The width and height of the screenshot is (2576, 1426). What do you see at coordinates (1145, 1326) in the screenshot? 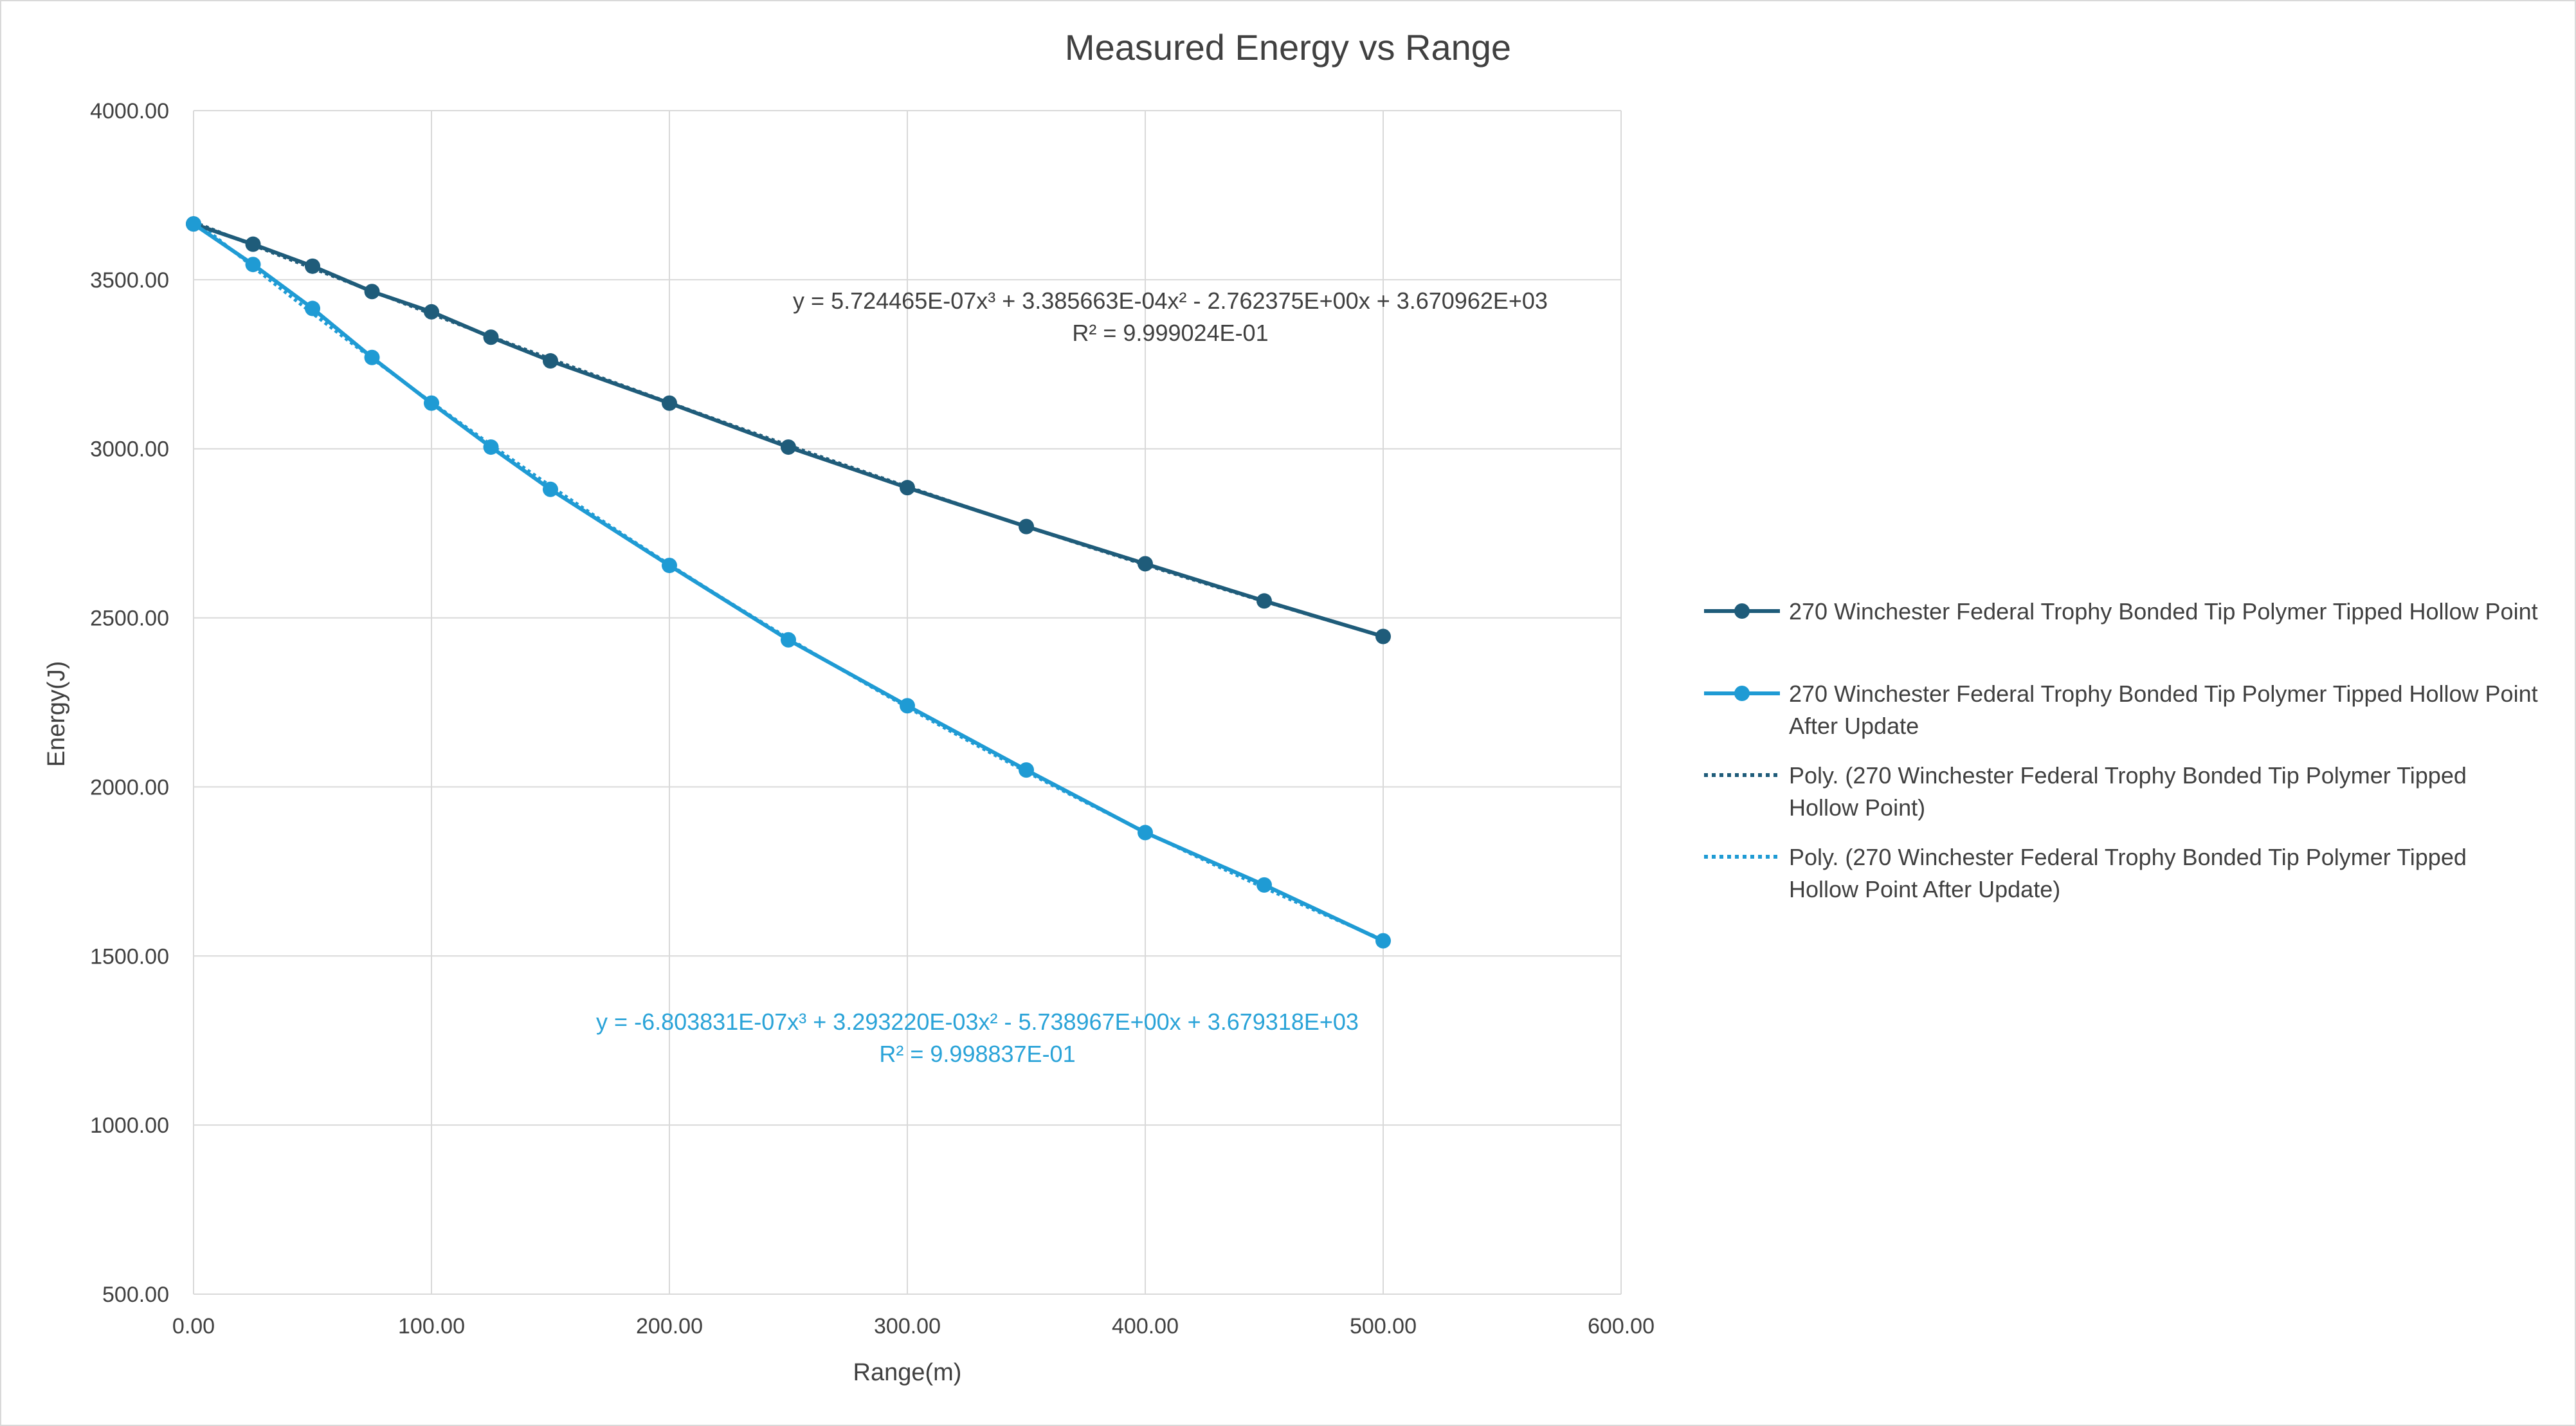
I see `x-tick-label: 400.00` at bounding box center [1145, 1326].